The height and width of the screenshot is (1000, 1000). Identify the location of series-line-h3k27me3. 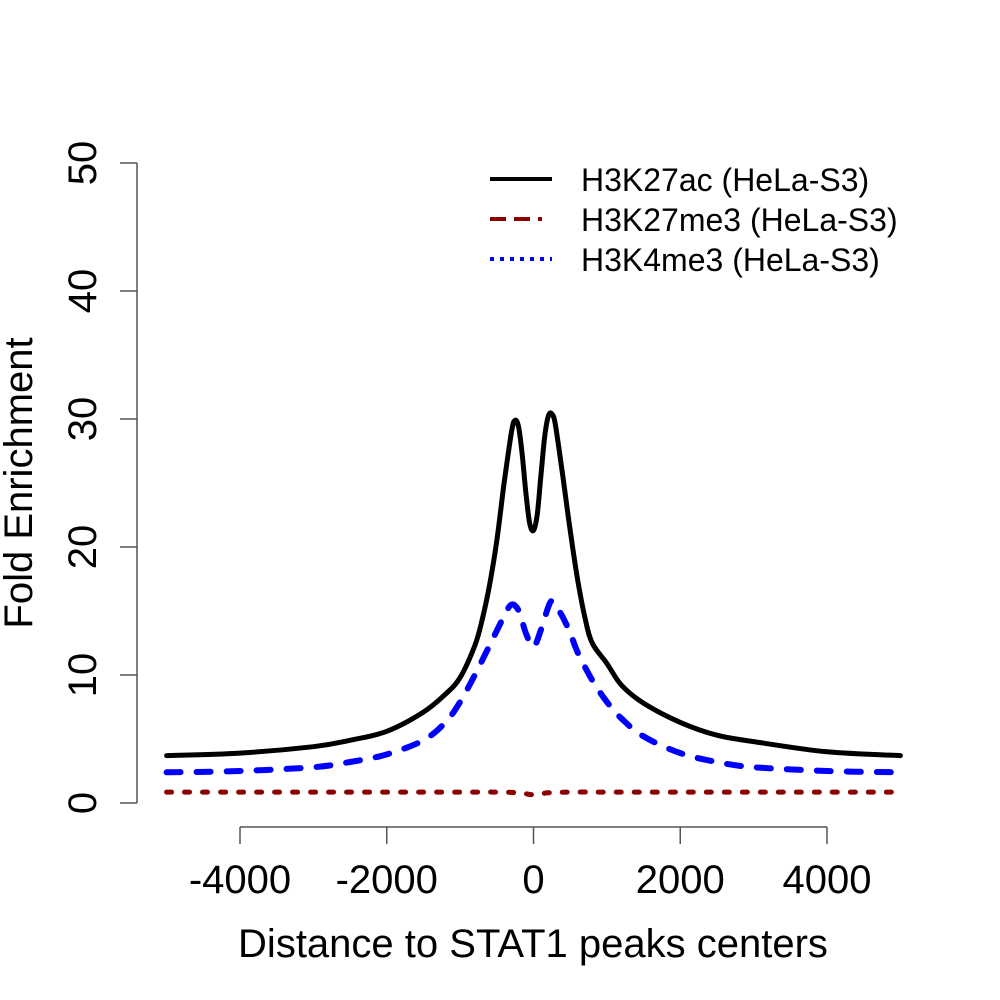
(533, 793).